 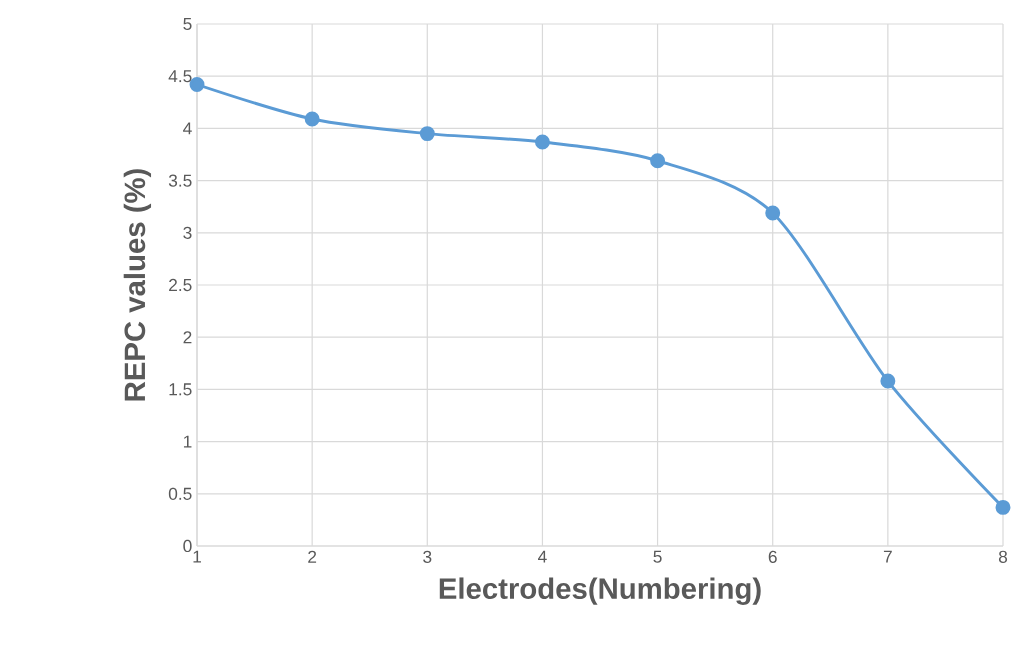 I want to click on y-tick-label: 3.5, so click(x=180, y=180).